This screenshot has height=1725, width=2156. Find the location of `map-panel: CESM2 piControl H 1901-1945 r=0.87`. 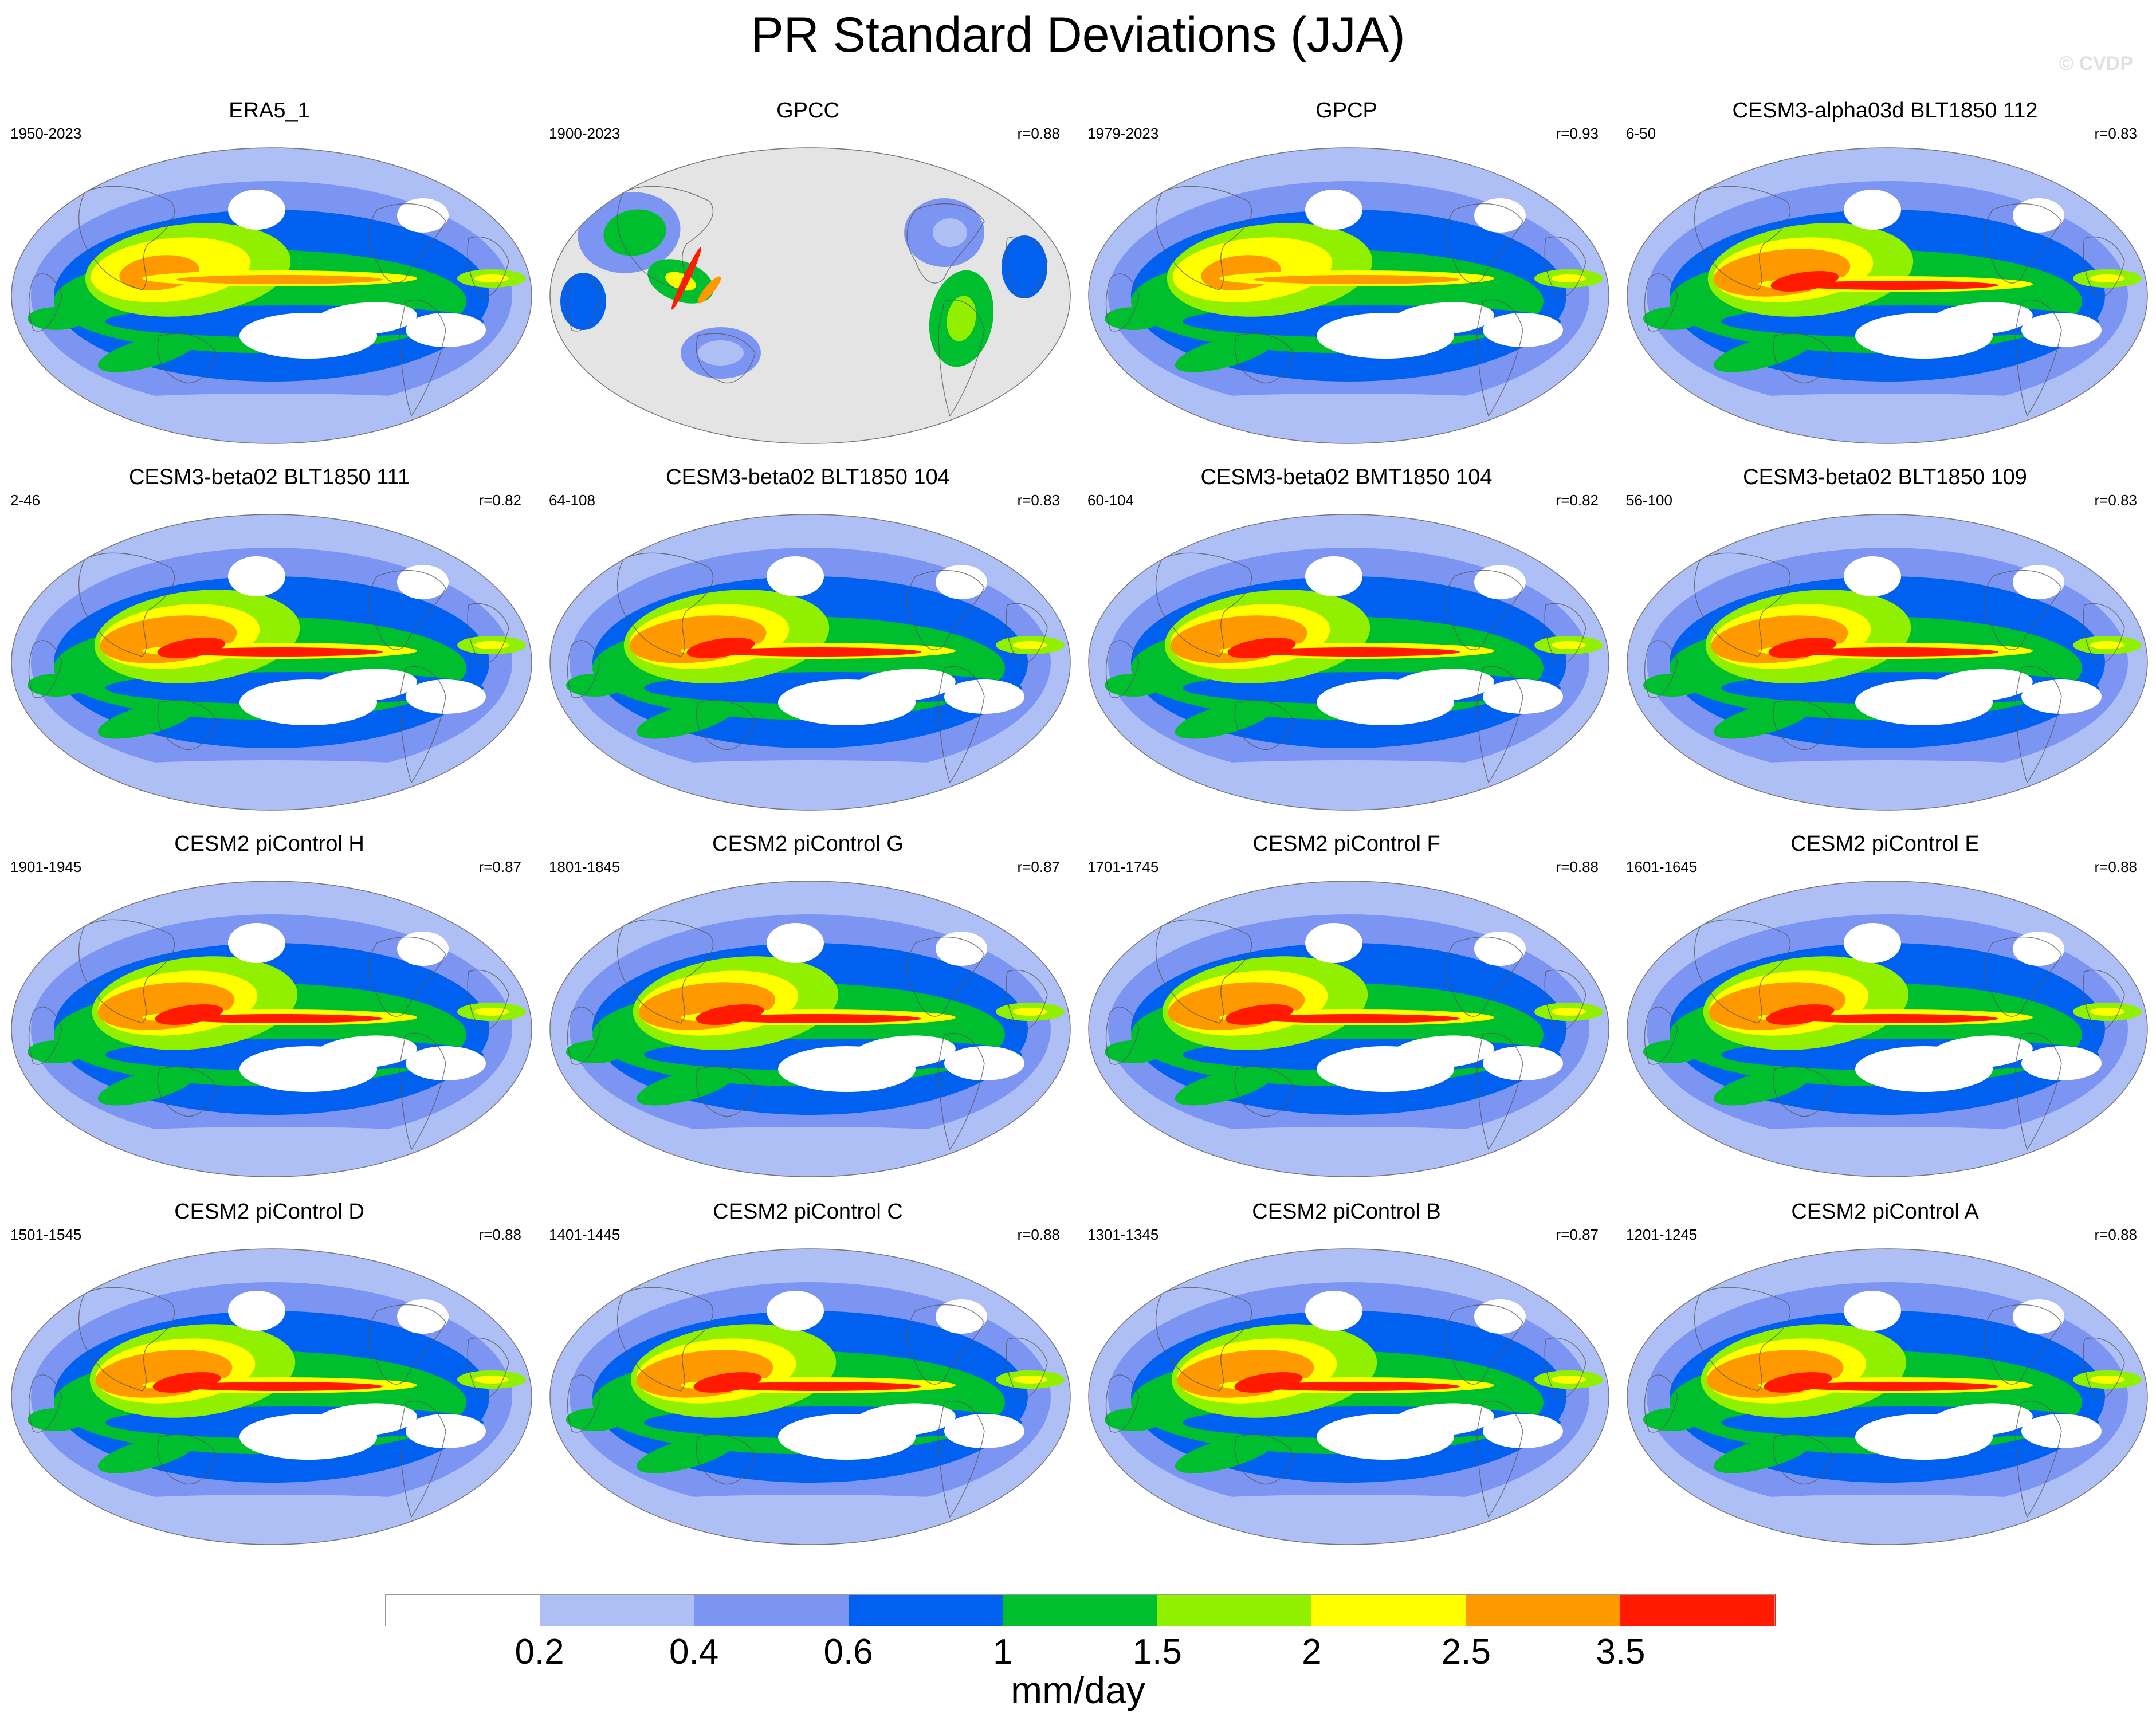

map-panel: CESM2 piControl H 1901-1945 r=0.87 is located at coordinates (269, 1006).